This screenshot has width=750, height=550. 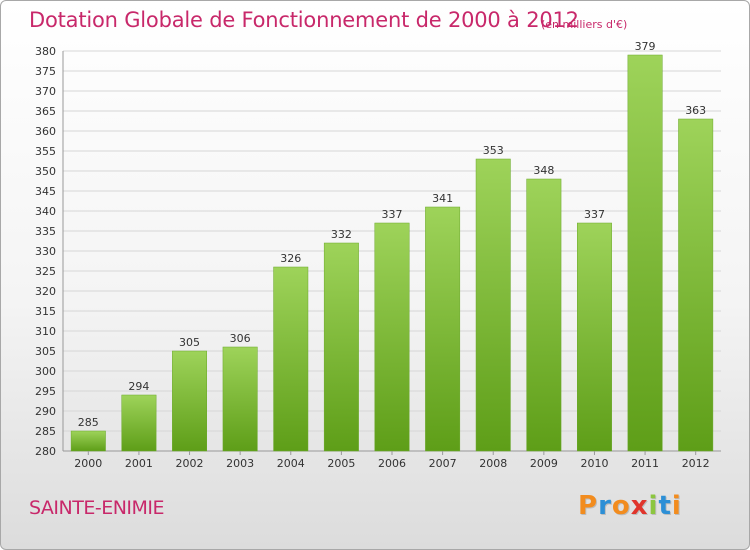 I want to click on logo-letter: x, so click(x=639, y=506).